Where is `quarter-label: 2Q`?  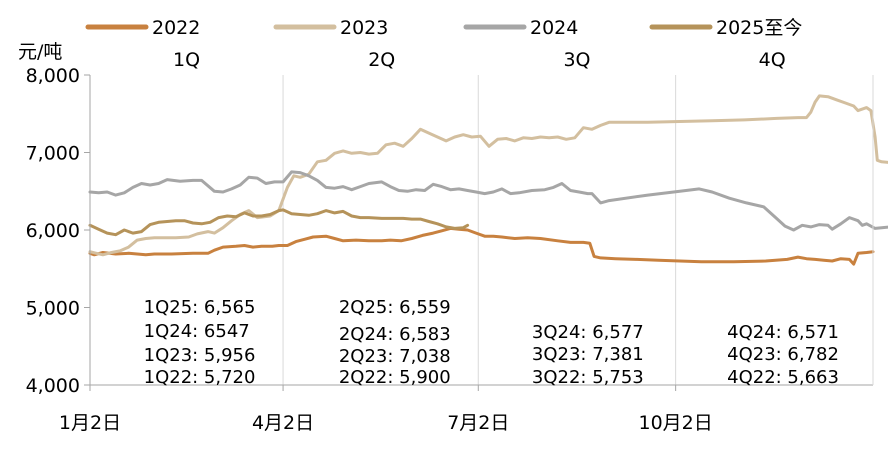
quarter-label: 2Q is located at coordinates (381, 60).